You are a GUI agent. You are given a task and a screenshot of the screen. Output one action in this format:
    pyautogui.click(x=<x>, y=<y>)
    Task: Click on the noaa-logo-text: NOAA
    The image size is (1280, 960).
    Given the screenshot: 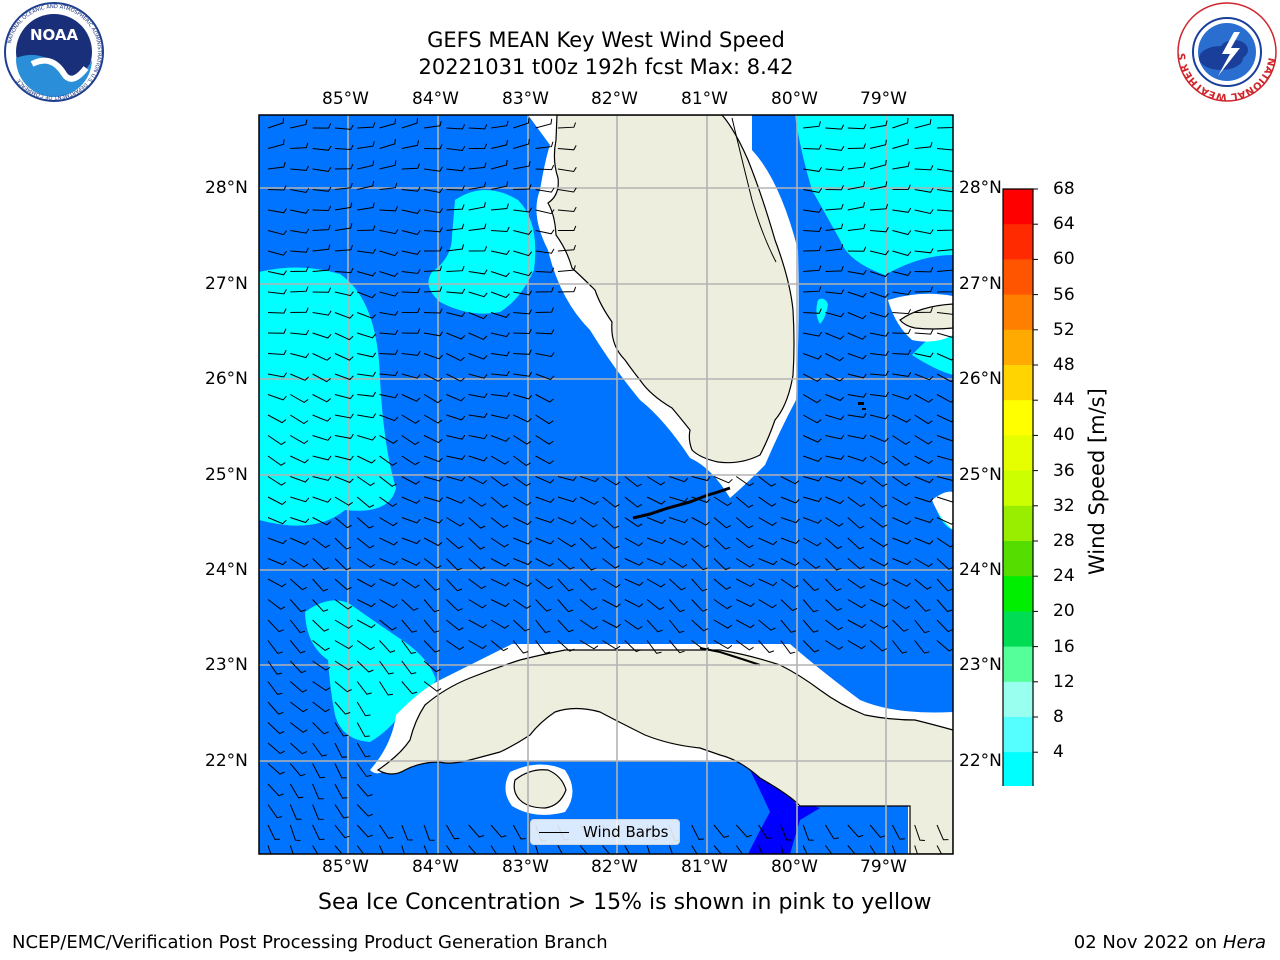 What is the action you would take?
    pyautogui.click(x=54, y=35)
    